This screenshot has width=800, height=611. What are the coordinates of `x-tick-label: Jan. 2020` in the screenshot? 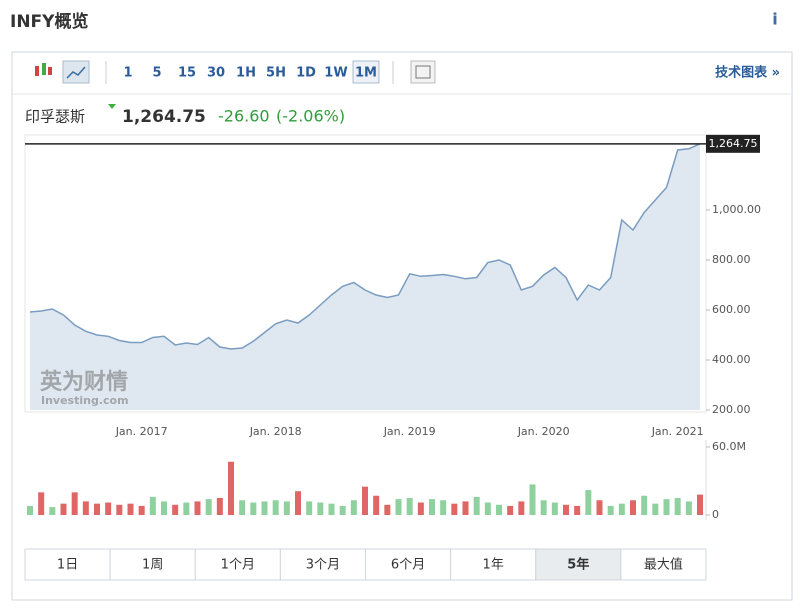 It's located at (543, 431).